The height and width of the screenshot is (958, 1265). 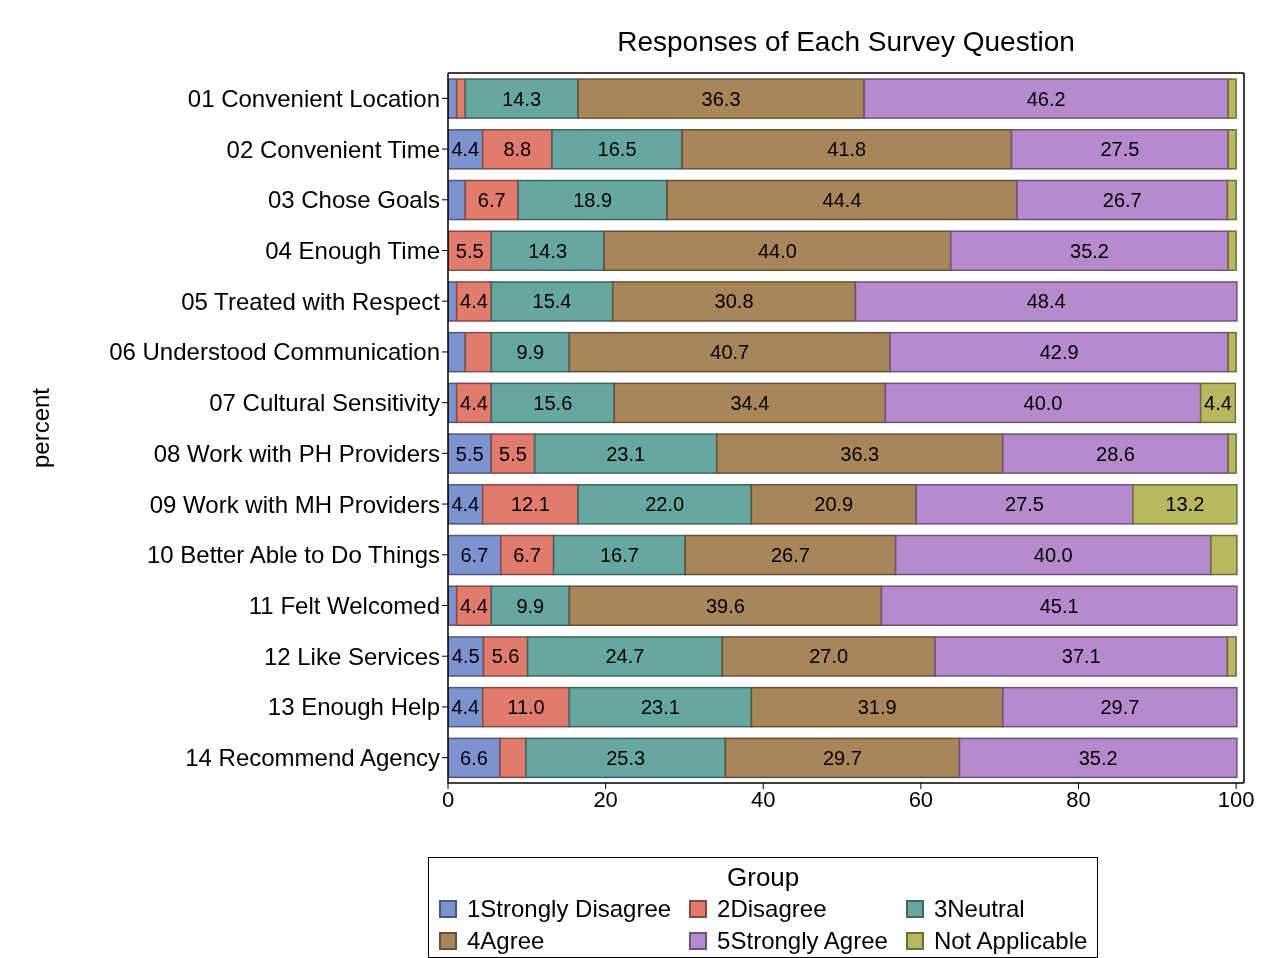 I want to click on y-tick-label: 09 Work with MH Providers, so click(x=294, y=504).